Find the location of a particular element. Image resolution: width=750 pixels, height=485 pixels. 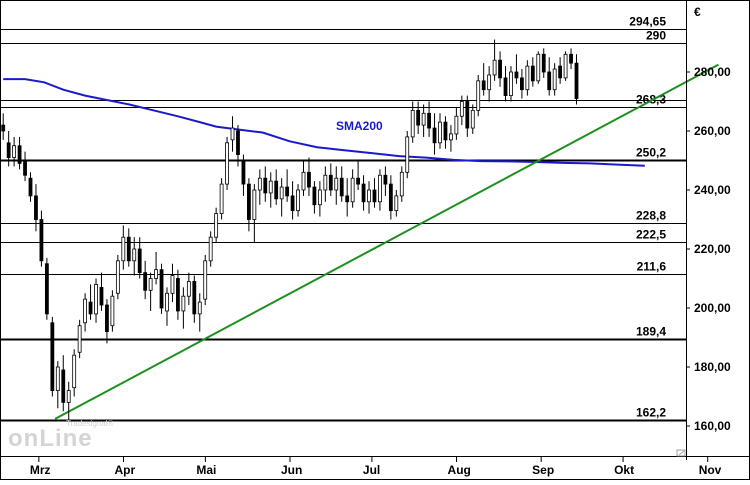

currency-label: € is located at coordinates (697, 12).